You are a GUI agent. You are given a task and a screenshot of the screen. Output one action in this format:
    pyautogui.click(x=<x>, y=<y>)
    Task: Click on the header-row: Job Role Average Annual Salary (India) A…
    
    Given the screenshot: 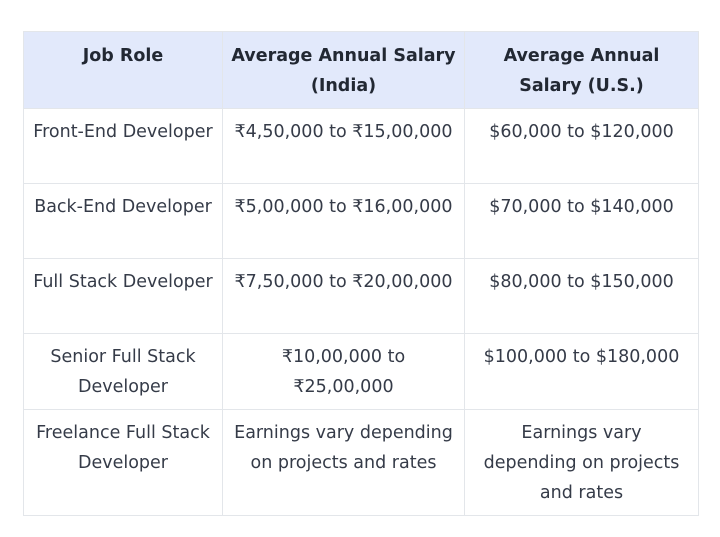 What is the action you would take?
    pyautogui.click(x=361, y=70)
    